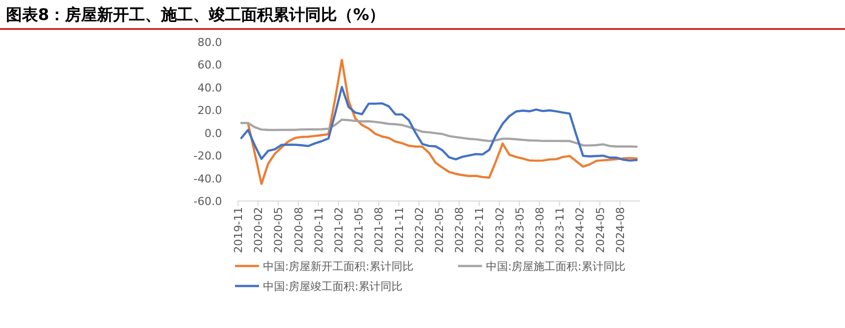 This screenshot has width=845, height=328. Describe the element at coordinates (208, 179) in the screenshot. I see `y-tick-label: -40.0` at that location.